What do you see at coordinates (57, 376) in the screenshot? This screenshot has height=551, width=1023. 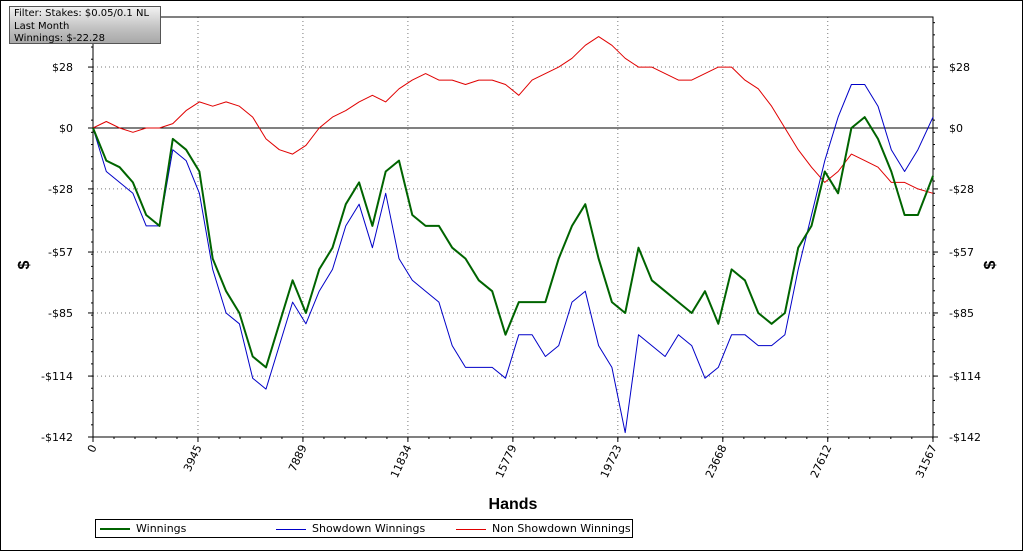 I see `y-tick-label-left: -$114` at bounding box center [57, 376].